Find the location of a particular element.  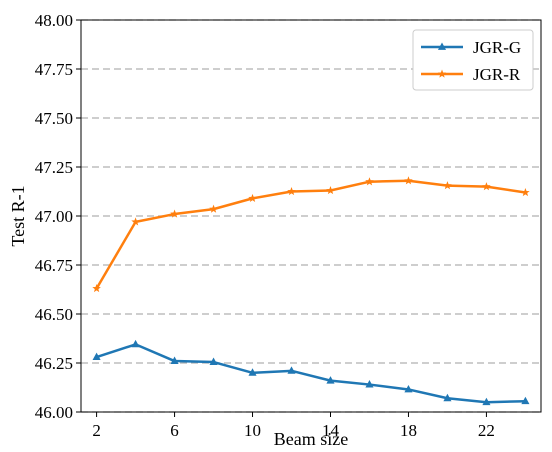

y-axis-label: Test R-1 is located at coordinates (18, 215).